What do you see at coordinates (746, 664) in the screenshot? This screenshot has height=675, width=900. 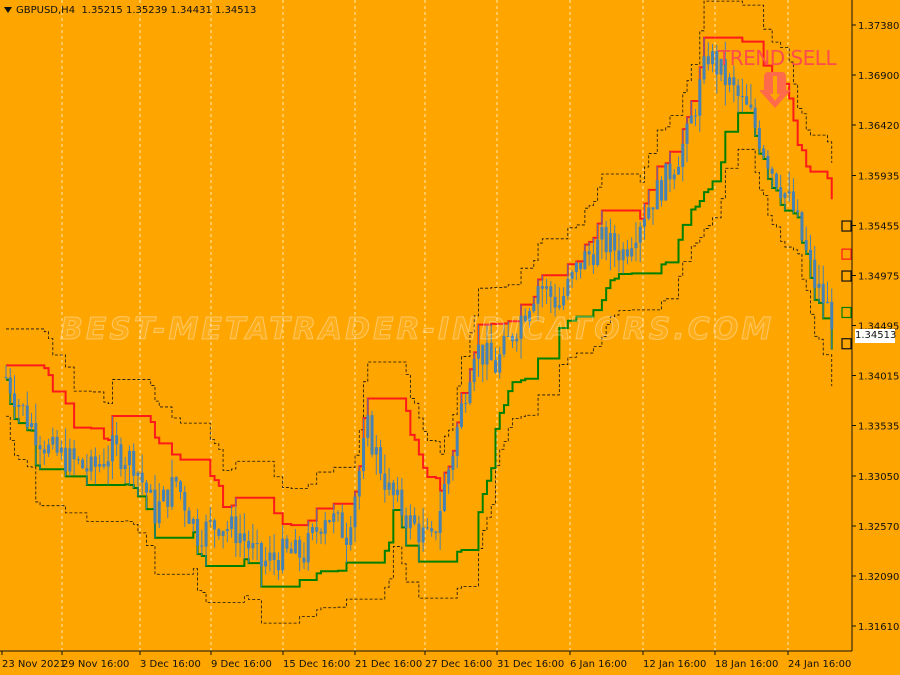 I see `x-tick-label: 18 Jan 16:00` at bounding box center [746, 664].